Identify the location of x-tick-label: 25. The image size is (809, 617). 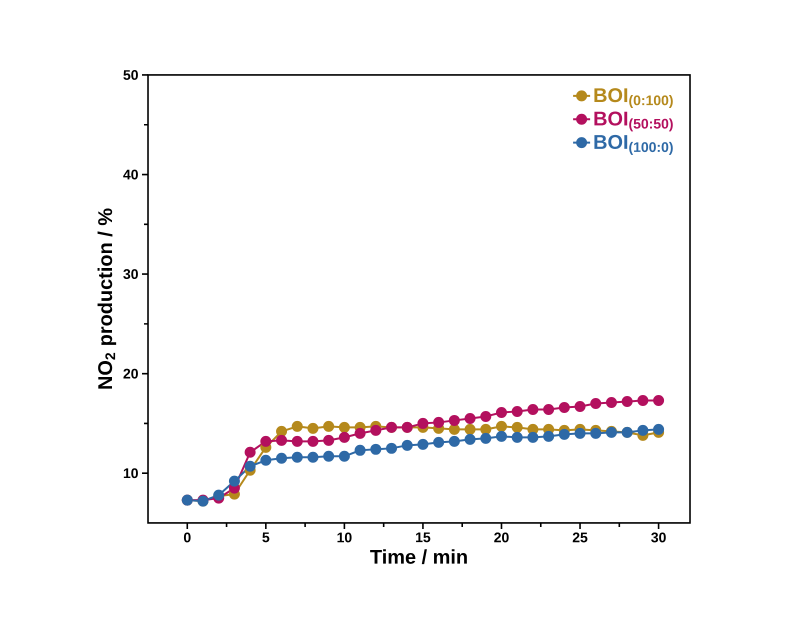
(580, 537).